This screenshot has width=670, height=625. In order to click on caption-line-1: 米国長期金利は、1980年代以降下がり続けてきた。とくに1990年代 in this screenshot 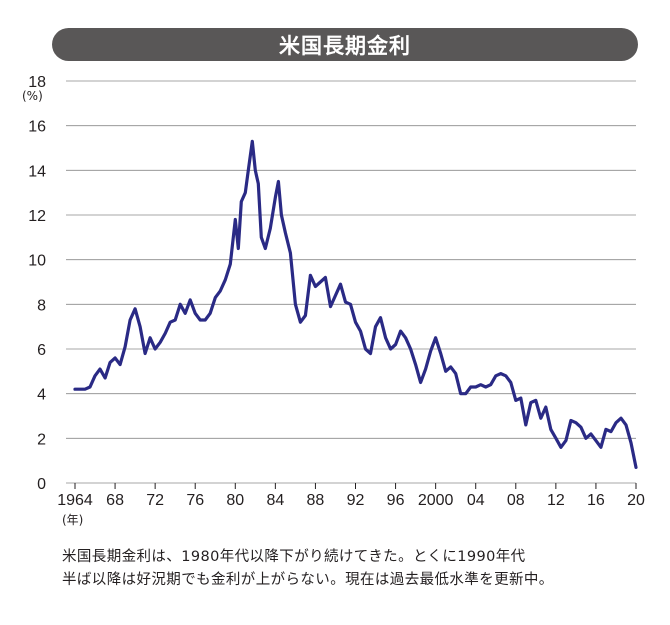, I will do `click(294, 557)`.